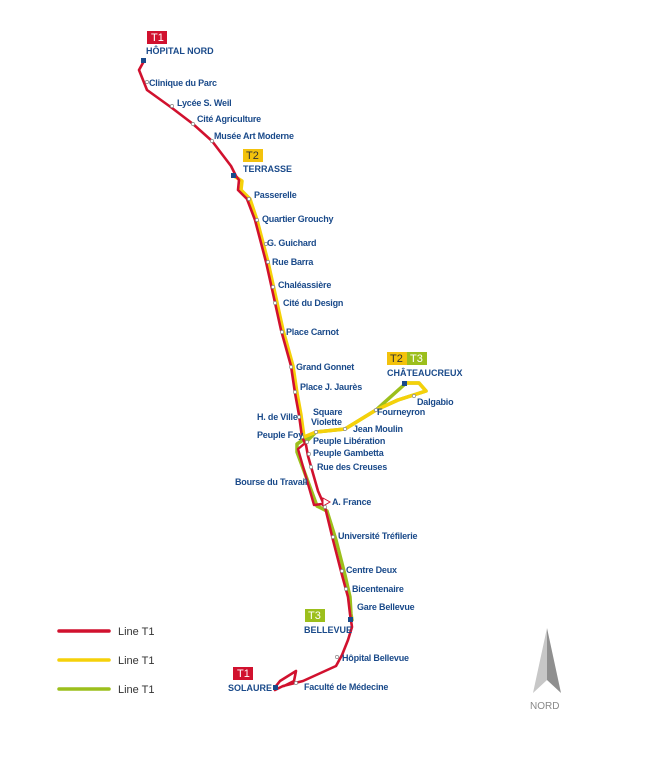 This screenshot has width=652, height=764. What do you see at coordinates (547, 660) in the screenshot?
I see `north-arrow-icon` at bounding box center [547, 660].